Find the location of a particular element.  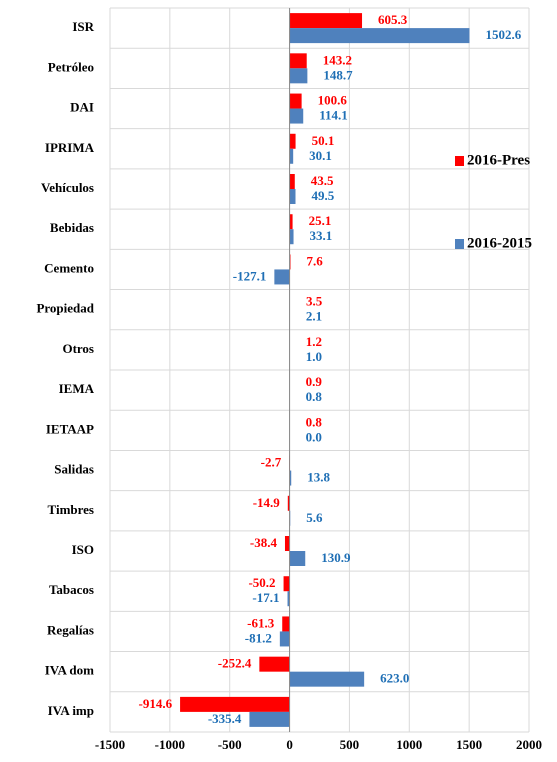

x-tick-label: -1500 is located at coordinates (110, 744).